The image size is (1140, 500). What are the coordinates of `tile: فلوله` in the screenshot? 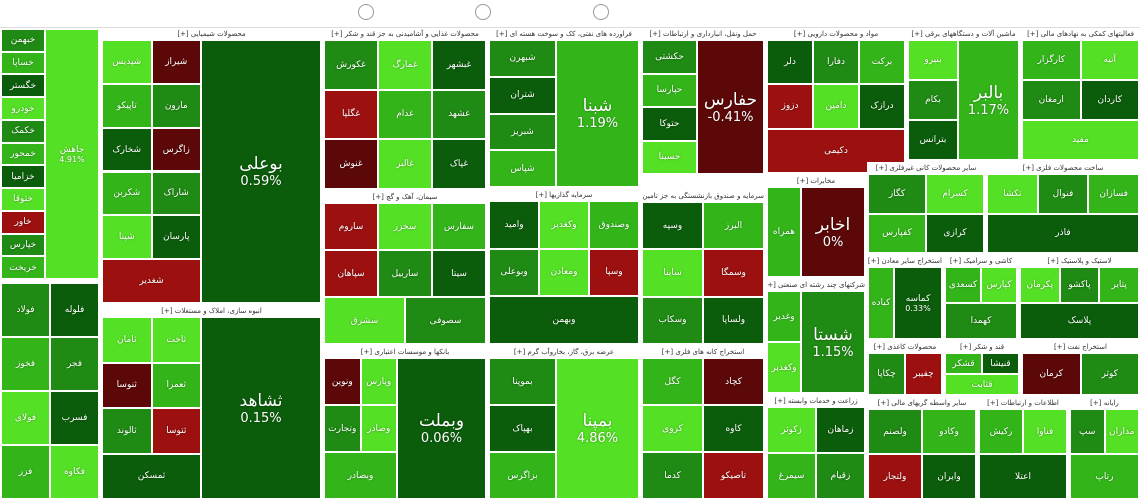 It's located at (74, 310).